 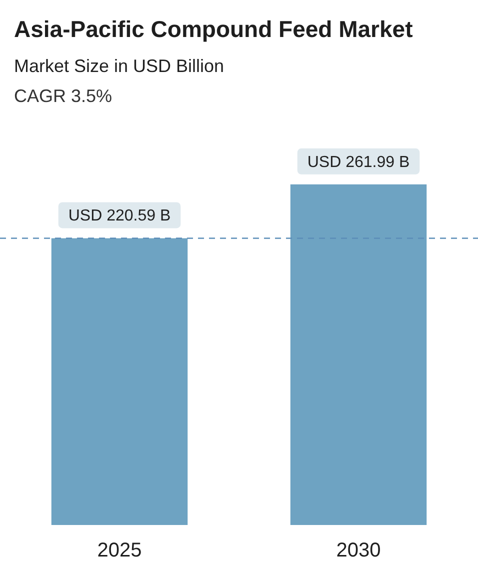 I want to click on data-label: USD 220.59 B, so click(x=119, y=216).